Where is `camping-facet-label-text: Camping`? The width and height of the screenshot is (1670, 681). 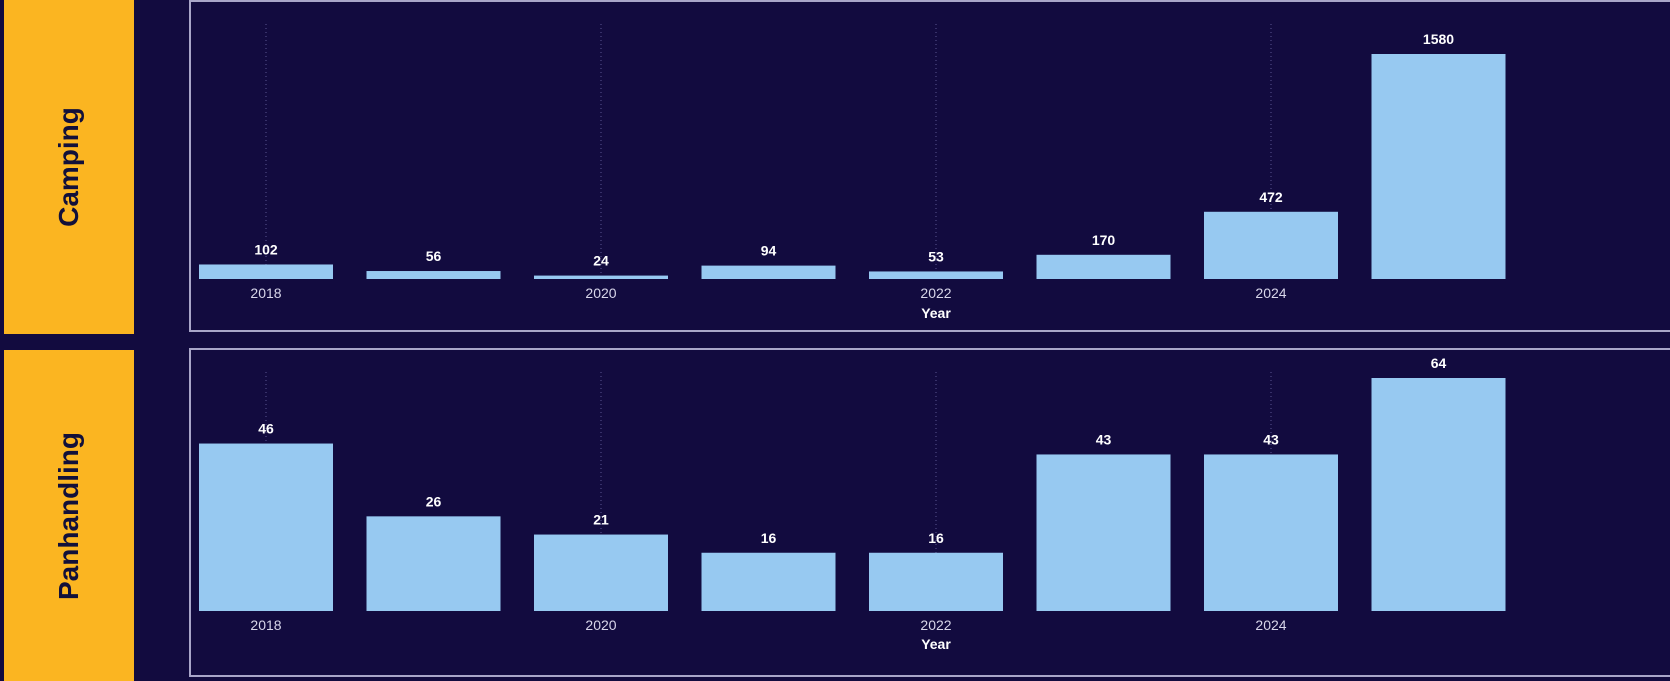
camping-facet-label-text: Camping is located at coordinates (68, 167).